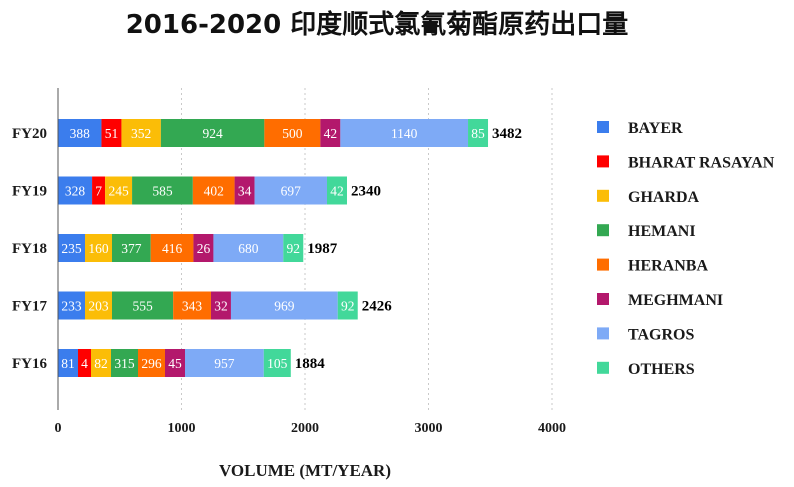 This screenshot has height=487, width=794. I want to click on data-label-fy16-hemani: 315, so click(124, 363).